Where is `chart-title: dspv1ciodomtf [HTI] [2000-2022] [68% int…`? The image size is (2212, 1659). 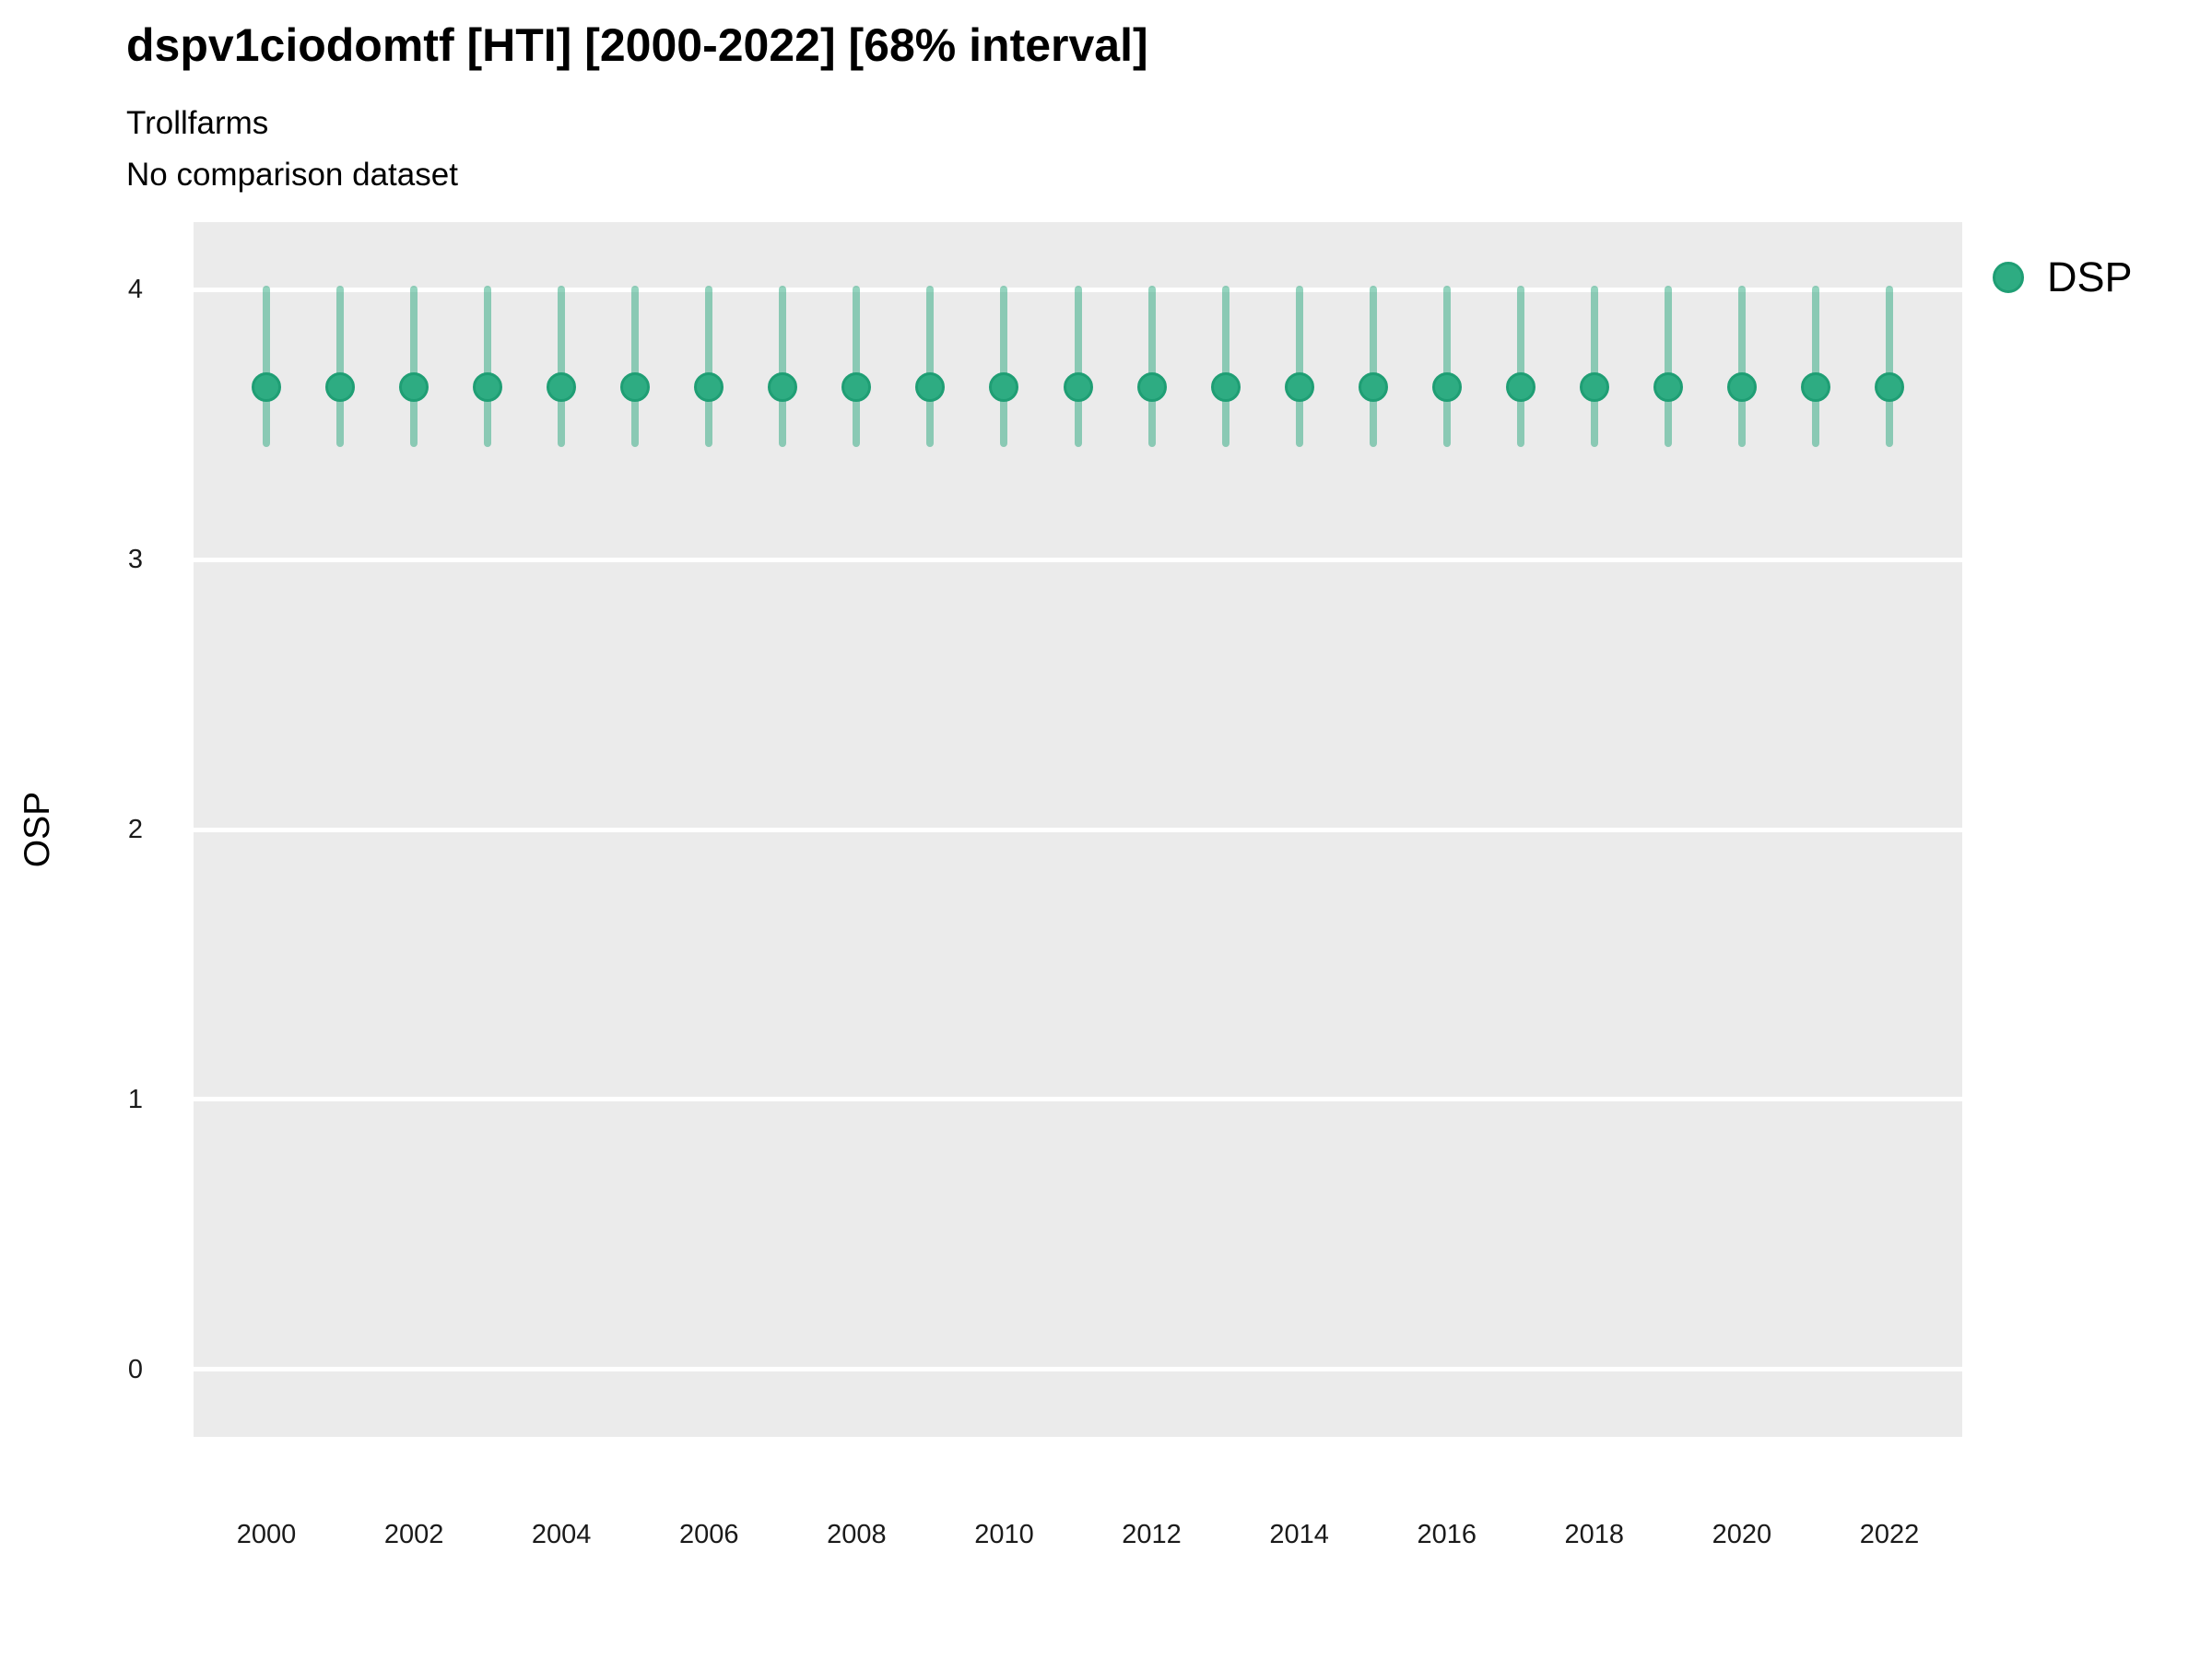 chart-title: dspv1ciodomtf [HTI] [2000-2022] [68% int… is located at coordinates (637, 45).